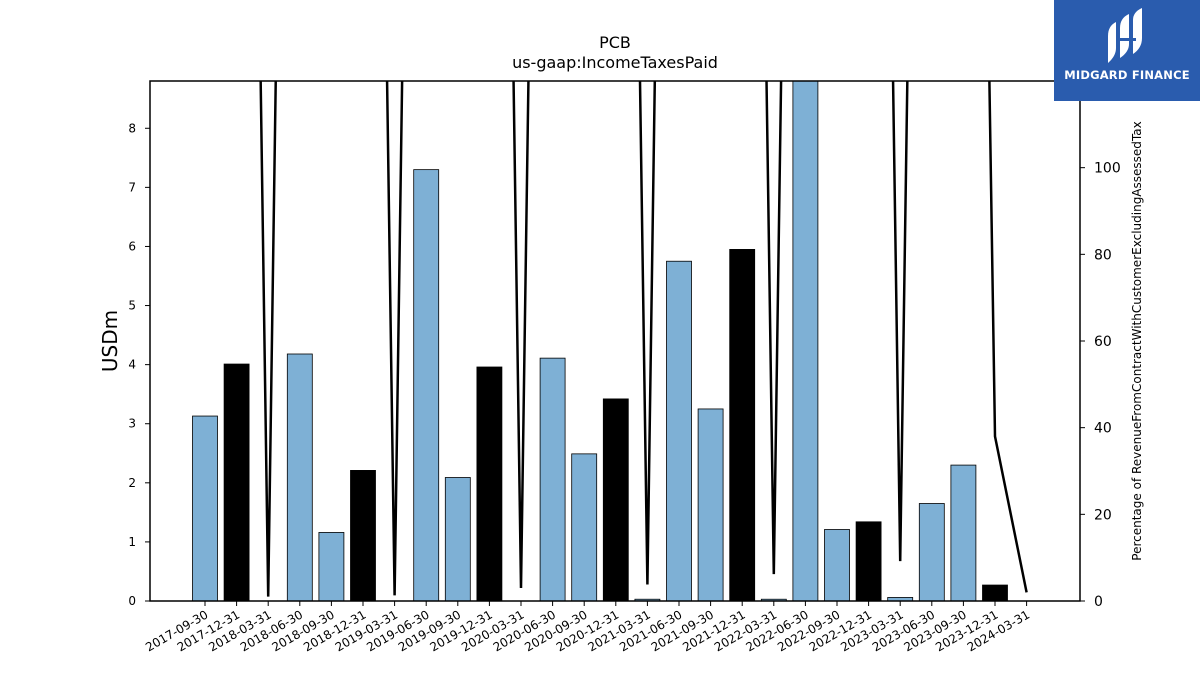 The height and width of the screenshot is (675, 1200). I want to click on left-tick-label: 5, so click(132, 306).